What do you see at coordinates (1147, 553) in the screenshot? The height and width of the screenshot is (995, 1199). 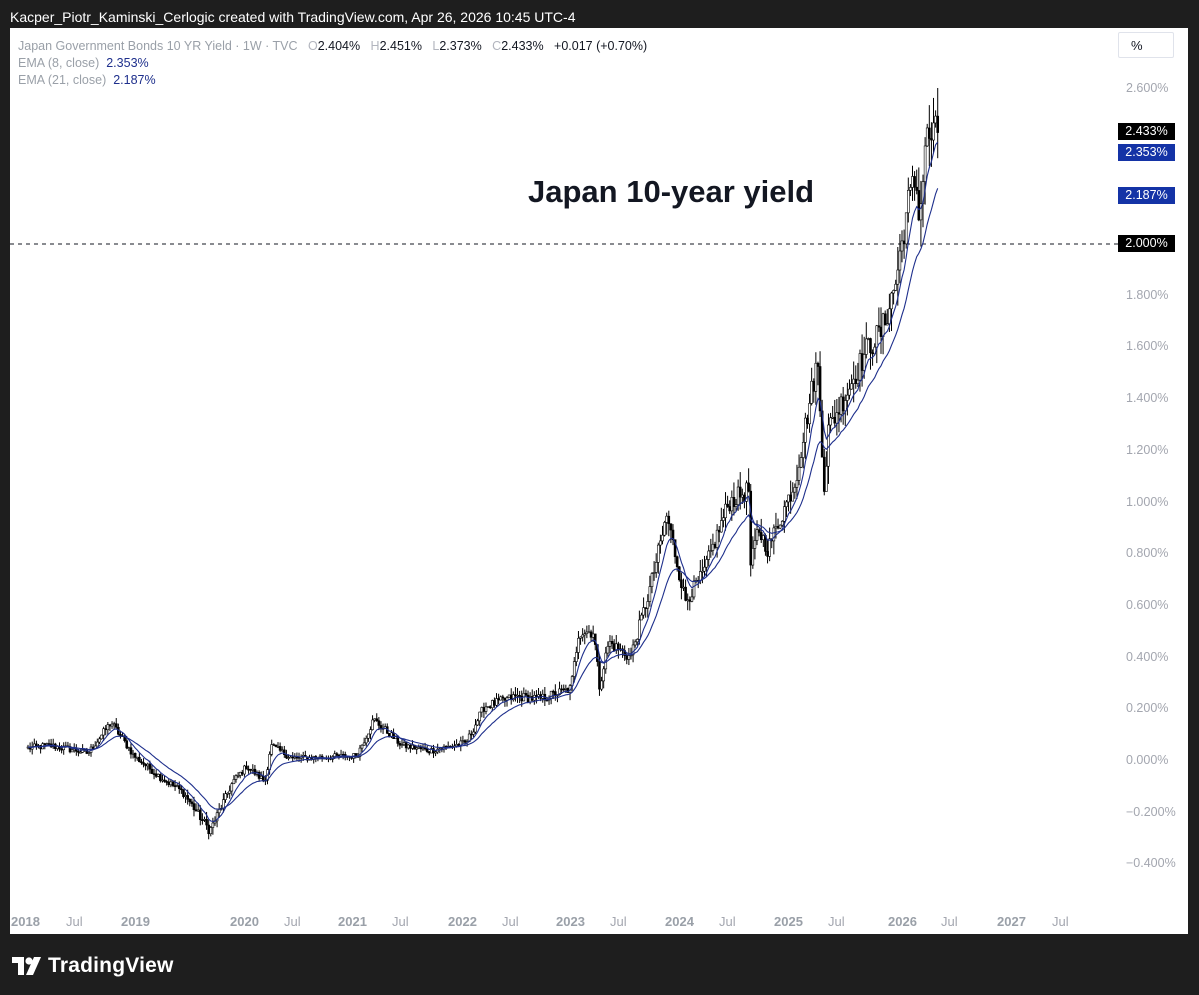 I see `y-tick-label: 0.800%` at bounding box center [1147, 553].